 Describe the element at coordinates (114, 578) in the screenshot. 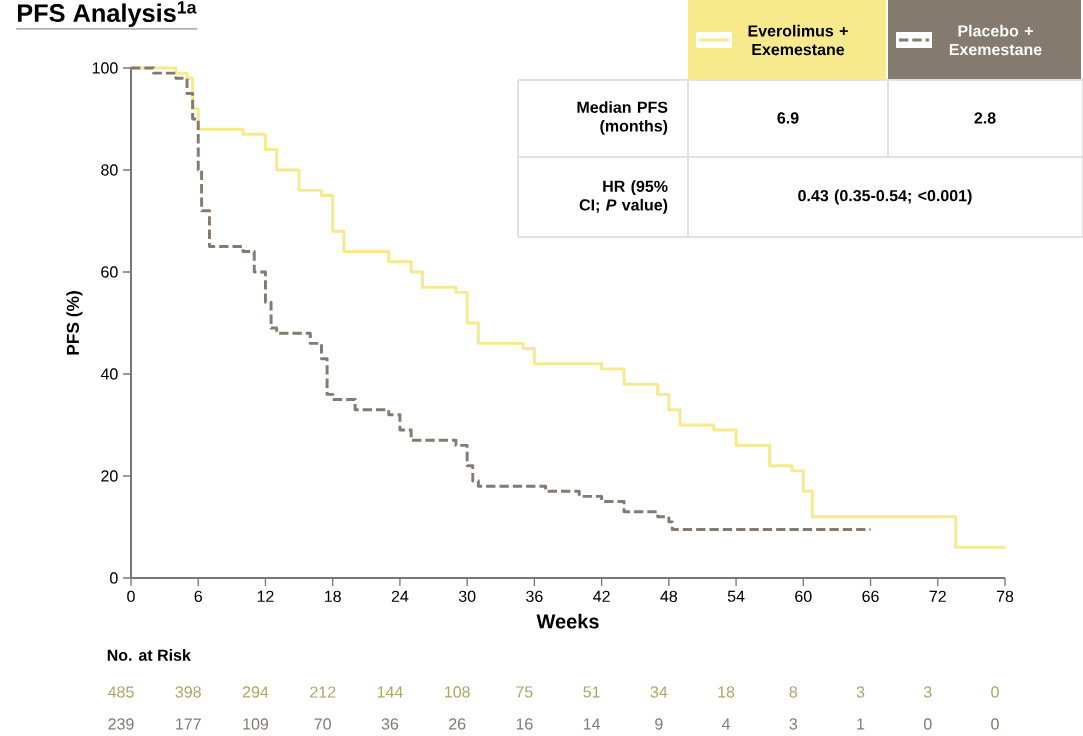

I see `y-tick-label: 0` at that location.